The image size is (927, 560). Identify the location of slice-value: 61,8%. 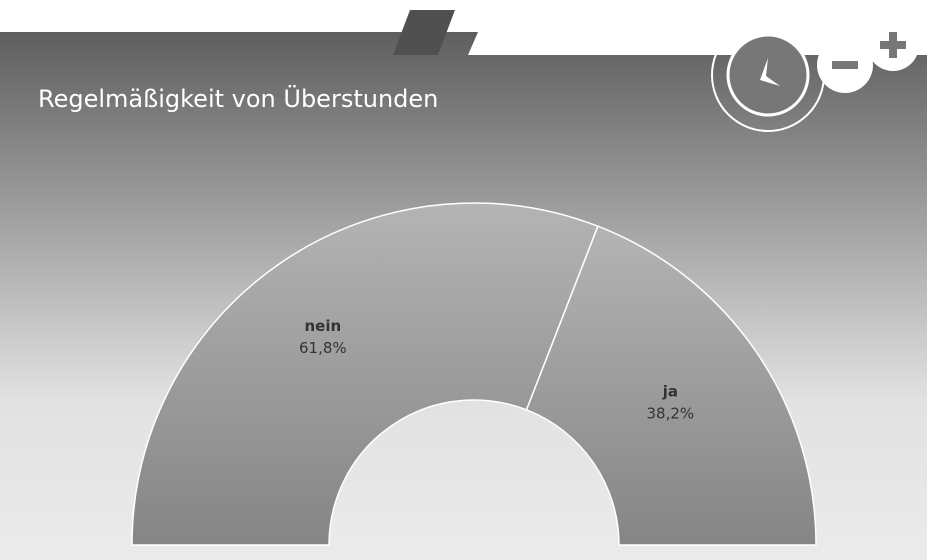
(323, 348).